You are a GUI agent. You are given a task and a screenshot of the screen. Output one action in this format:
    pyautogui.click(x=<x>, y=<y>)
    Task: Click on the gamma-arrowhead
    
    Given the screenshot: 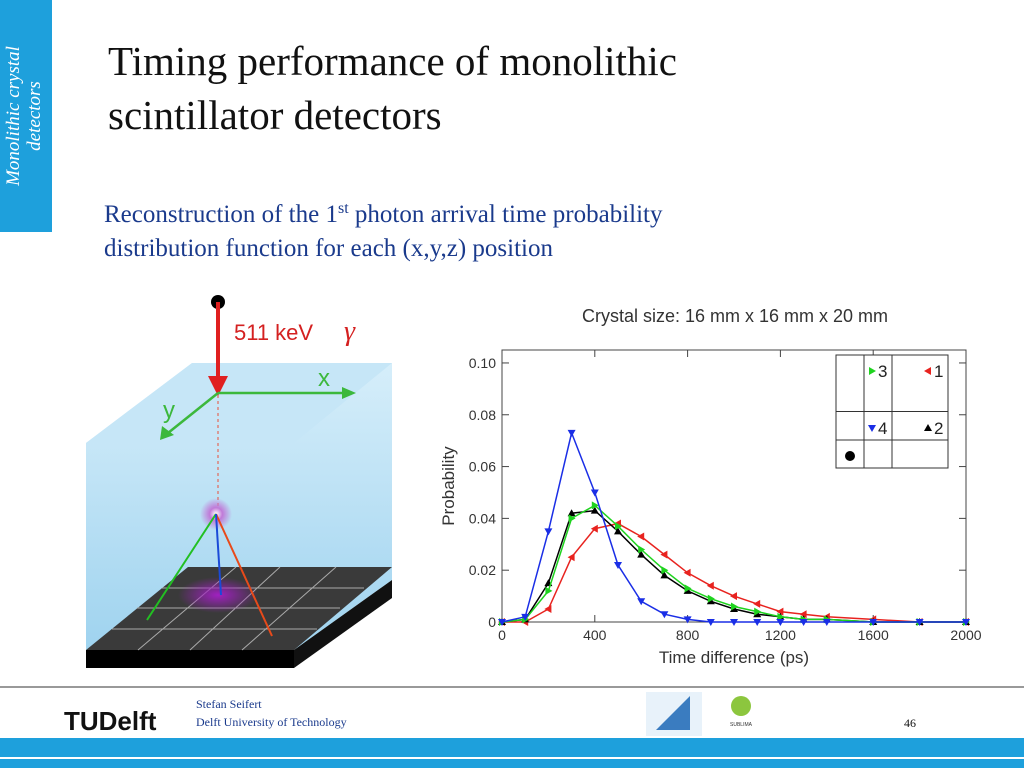 What is the action you would take?
    pyautogui.click(x=218, y=386)
    